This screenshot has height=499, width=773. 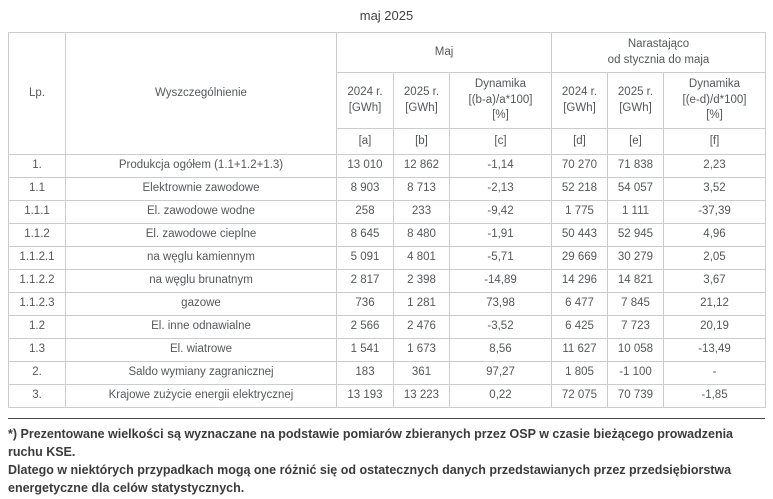 What do you see at coordinates (714, 212) in the screenshot?
I see `value-f: -37,39` at bounding box center [714, 212].